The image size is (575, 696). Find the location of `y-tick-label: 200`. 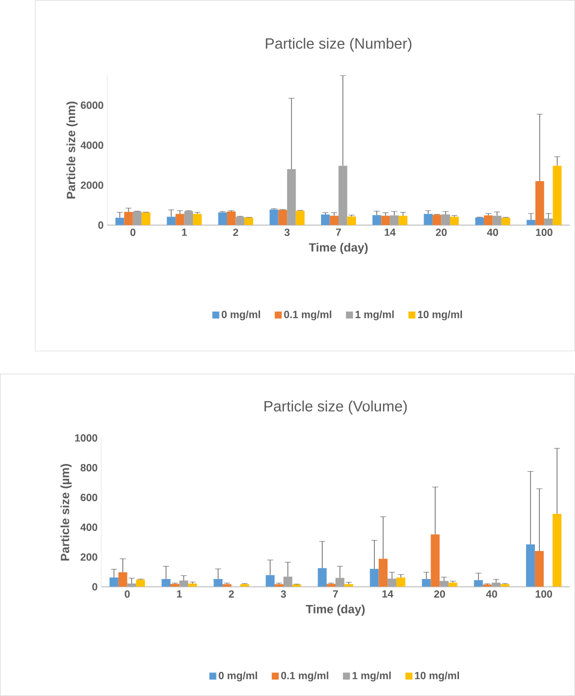

y-tick-label: 200 is located at coordinates (89, 557).